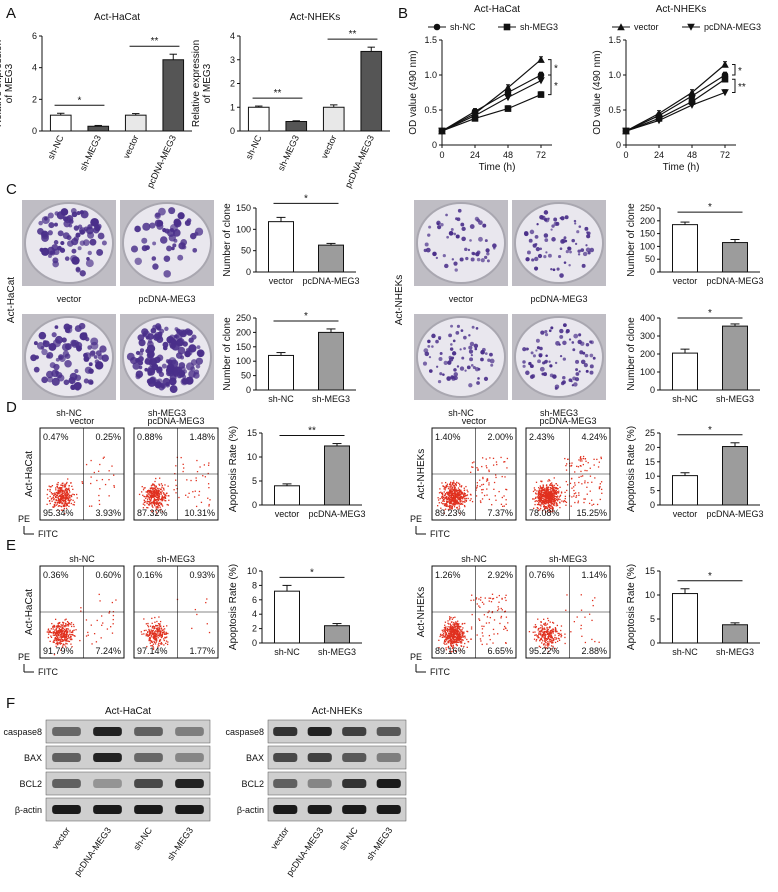 This screenshot has height=892, width=778. What do you see at coordinates (614, 75) in the screenshot?
I see `y-tick-label: 1.0` at bounding box center [614, 75].